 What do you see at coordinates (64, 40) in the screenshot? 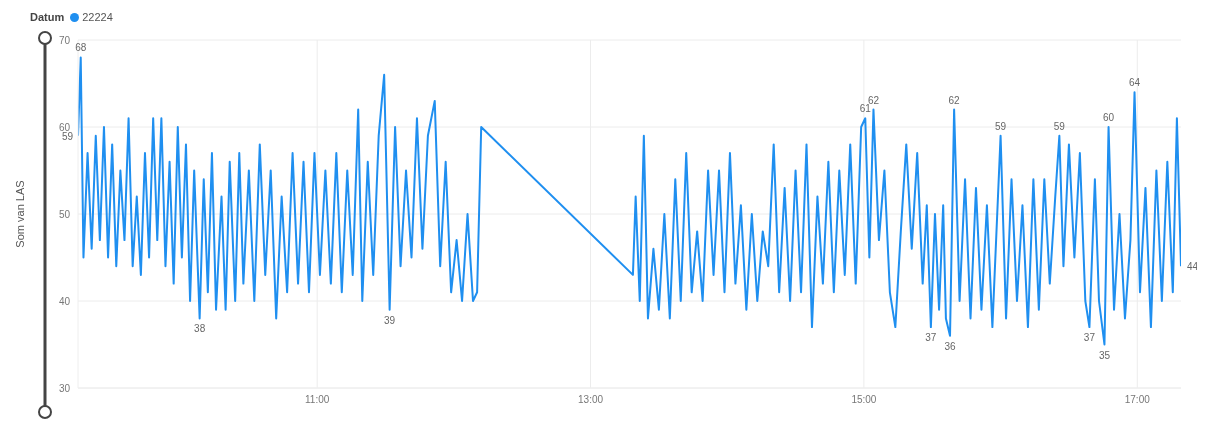
I see `y-tick-label: 70` at bounding box center [64, 40].